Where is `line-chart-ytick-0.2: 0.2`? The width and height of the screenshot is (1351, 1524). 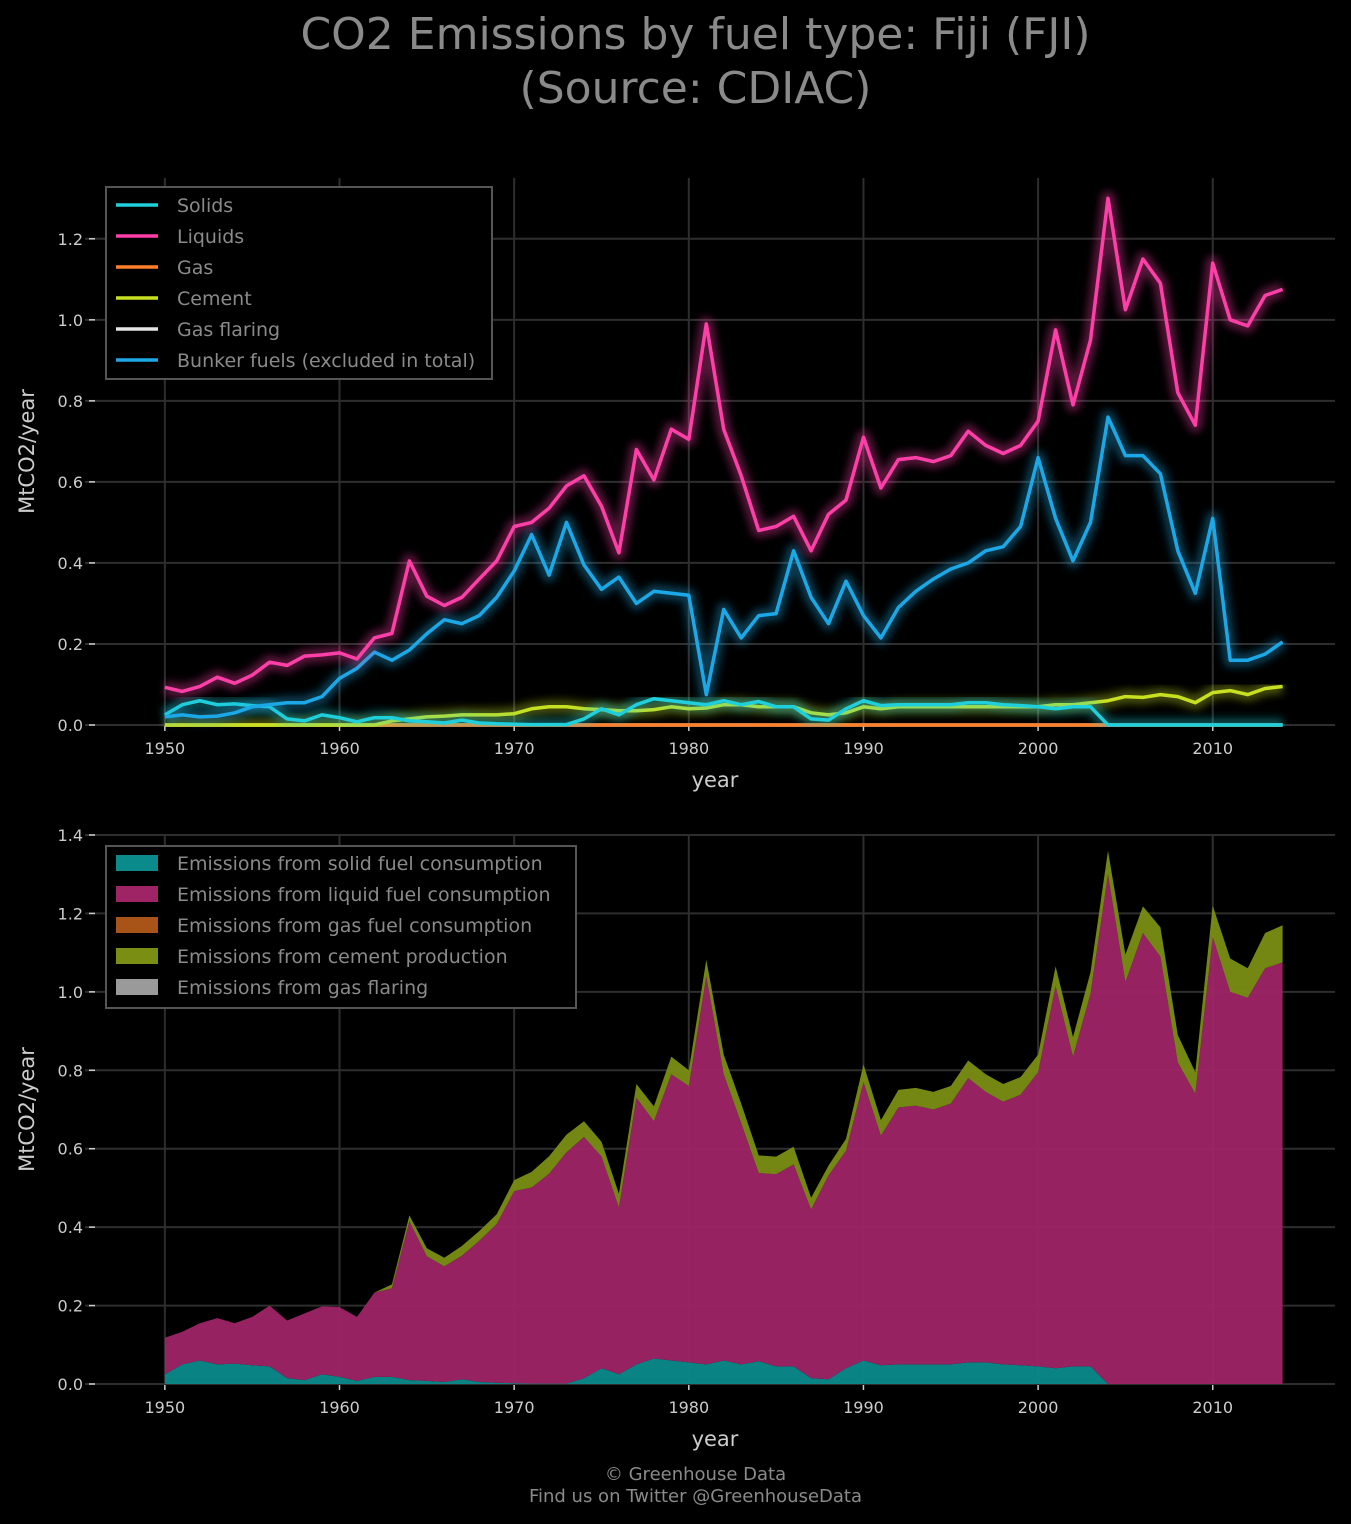
line-chart-ytick-0.2: 0.2 is located at coordinates (70, 644).